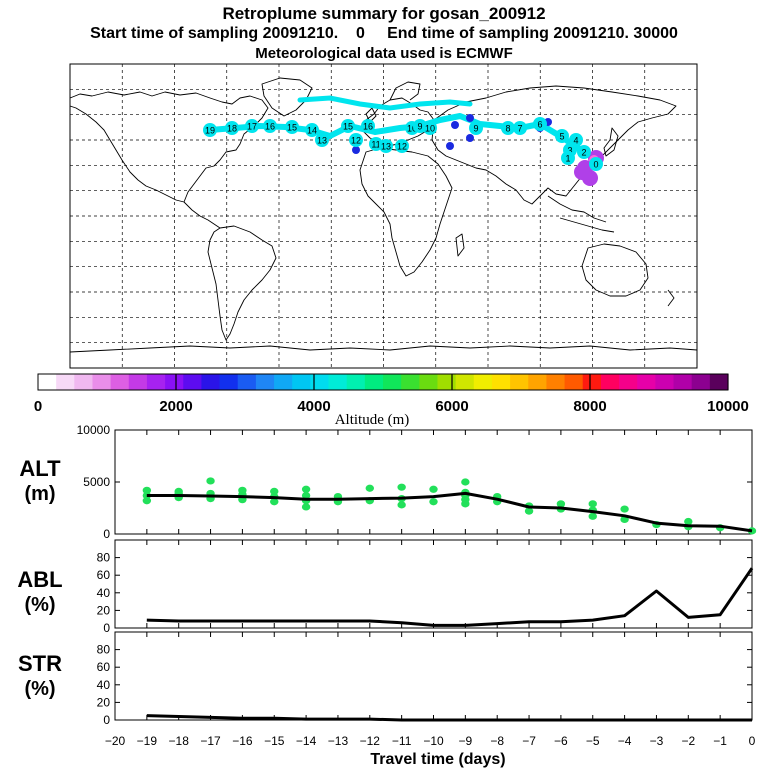 The width and height of the screenshot is (768, 768). Describe the element at coordinates (569, 151) in the screenshot. I see `plume-day-label: 3` at that location.